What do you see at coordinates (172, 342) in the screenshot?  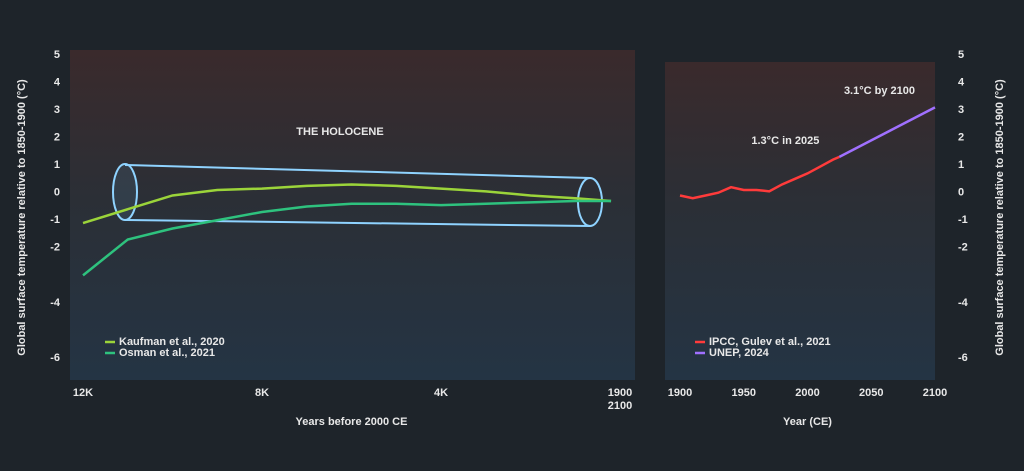 I see `legend-label: Kaufman et al., 2020` at bounding box center [172, 342].